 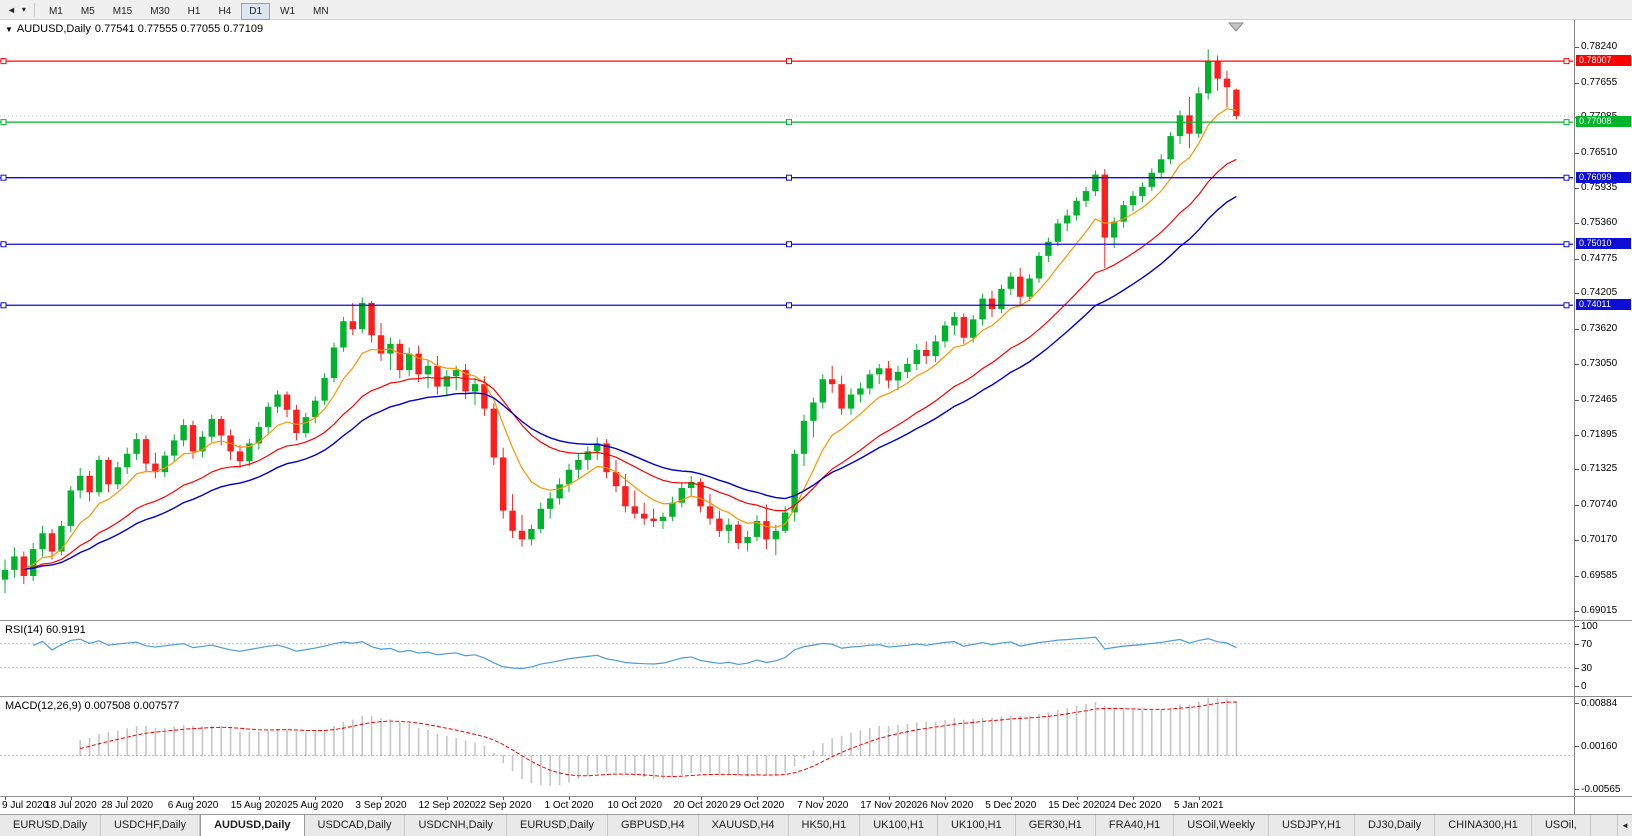 I want to click on rsi-chart: RSI(14) 60.9191, so click(x=787, y=658).